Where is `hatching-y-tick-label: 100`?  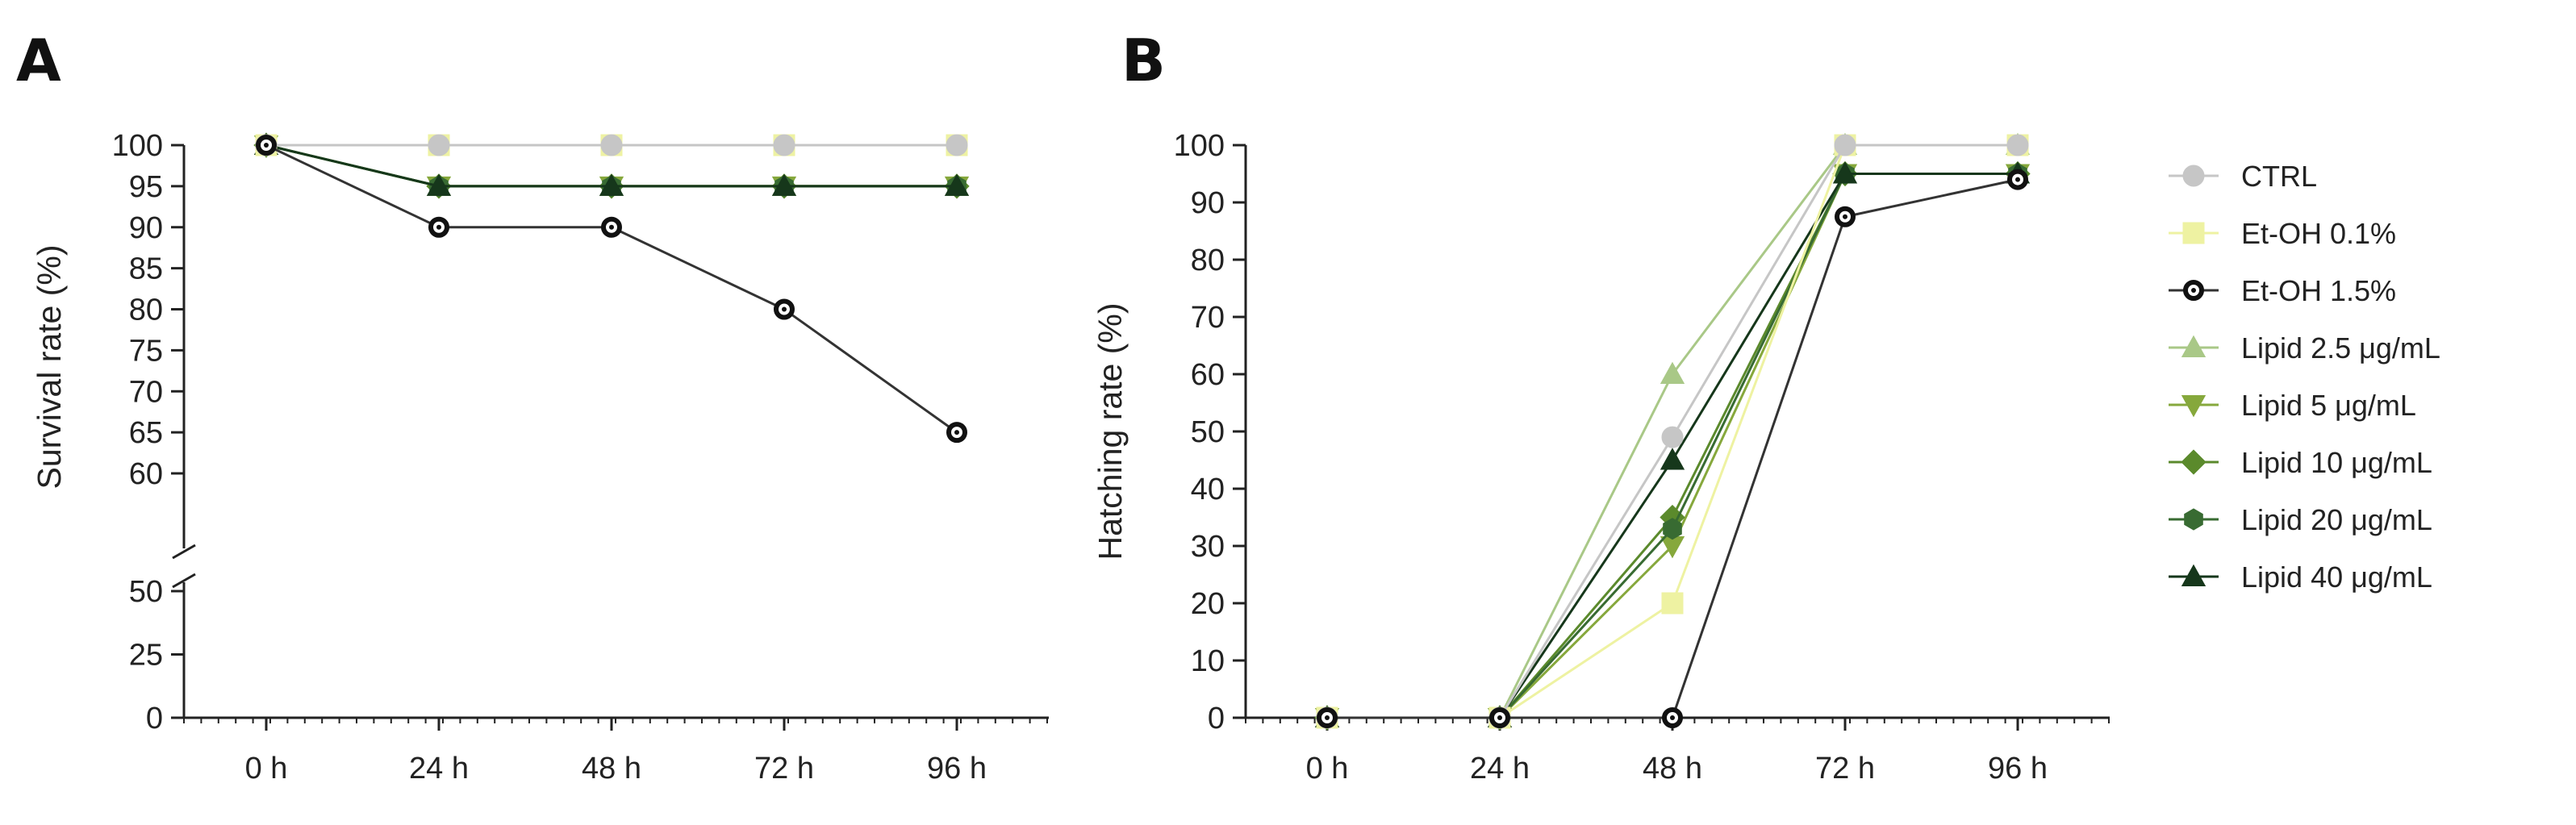
hatching-y-tick-label: 100 is located at coordinates (1199, 146).